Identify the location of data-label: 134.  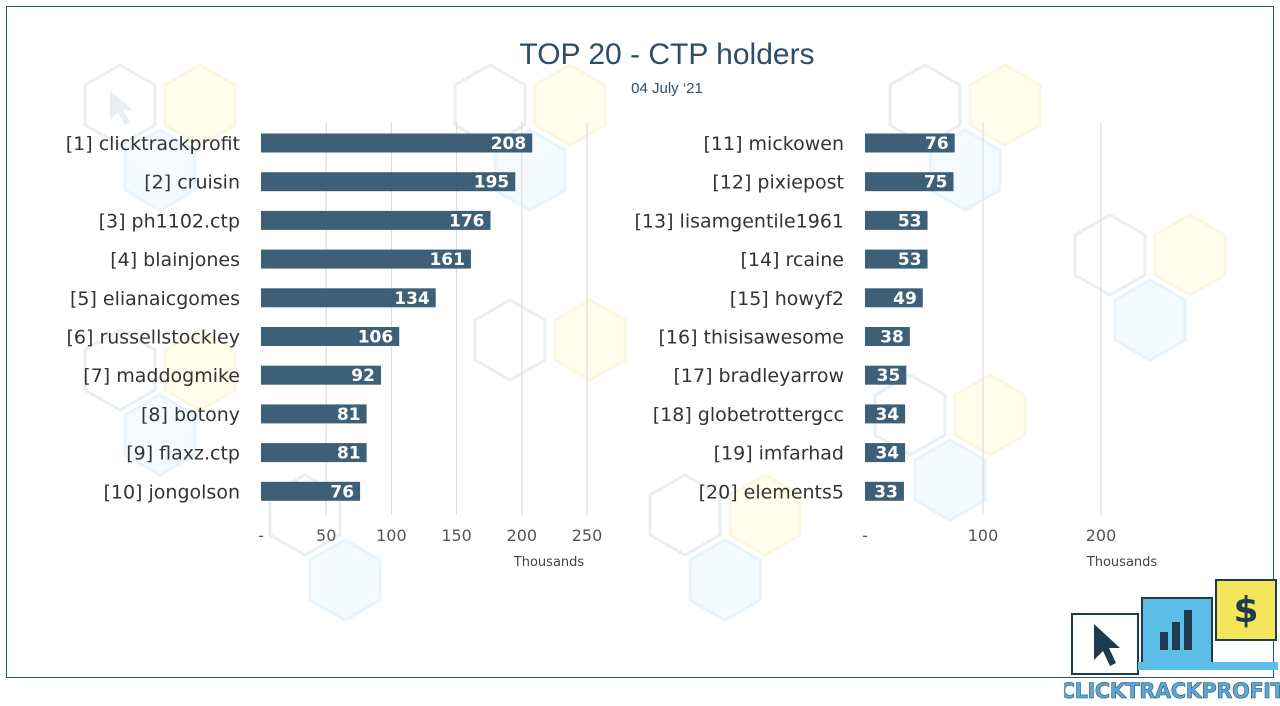
(412, 299).